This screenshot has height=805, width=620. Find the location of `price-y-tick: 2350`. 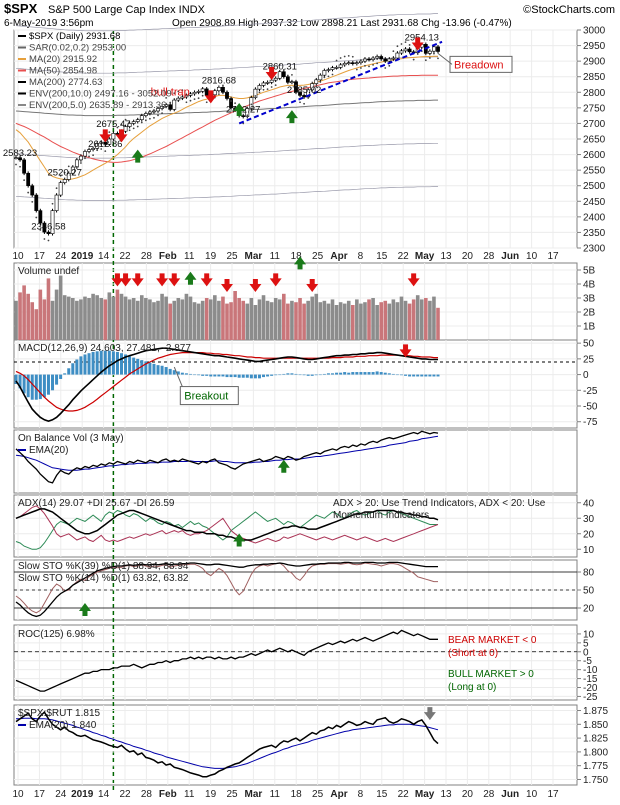

price-y-tick: 2350 is located at coordinates (594, 233).